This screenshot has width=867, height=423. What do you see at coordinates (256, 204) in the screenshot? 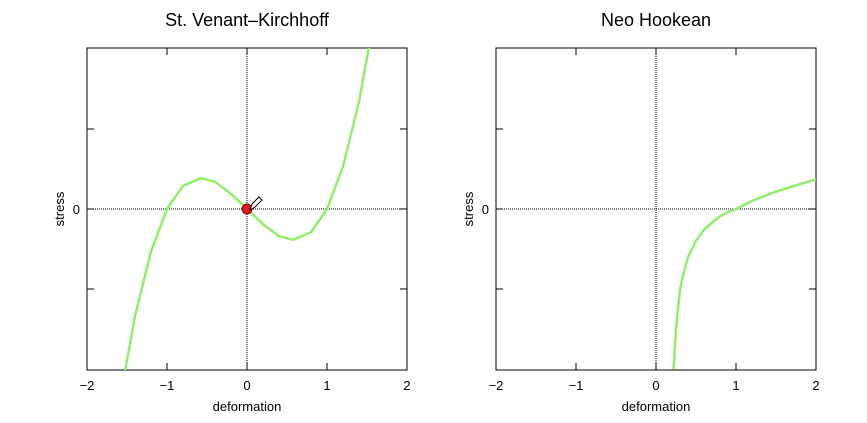
I see `pencil-cursor-icon` at bounding box center [256, 204].